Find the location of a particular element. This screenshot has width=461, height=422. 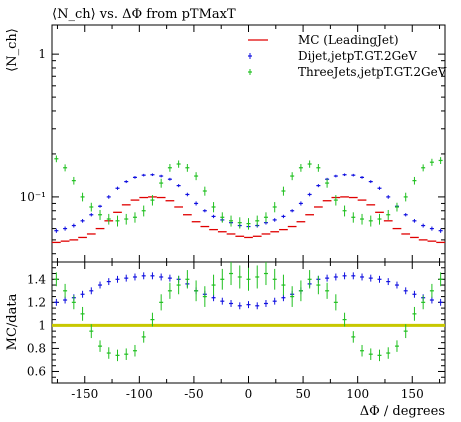

y-tick-label: 10⁻¹ is located at coordinates (33, 197).